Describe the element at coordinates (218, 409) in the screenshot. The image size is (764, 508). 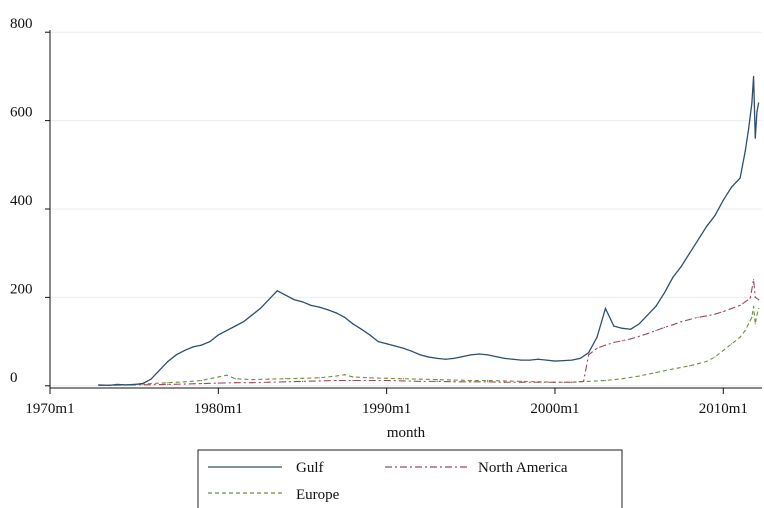
I see `x-tick-label: 1980m1` at that location.